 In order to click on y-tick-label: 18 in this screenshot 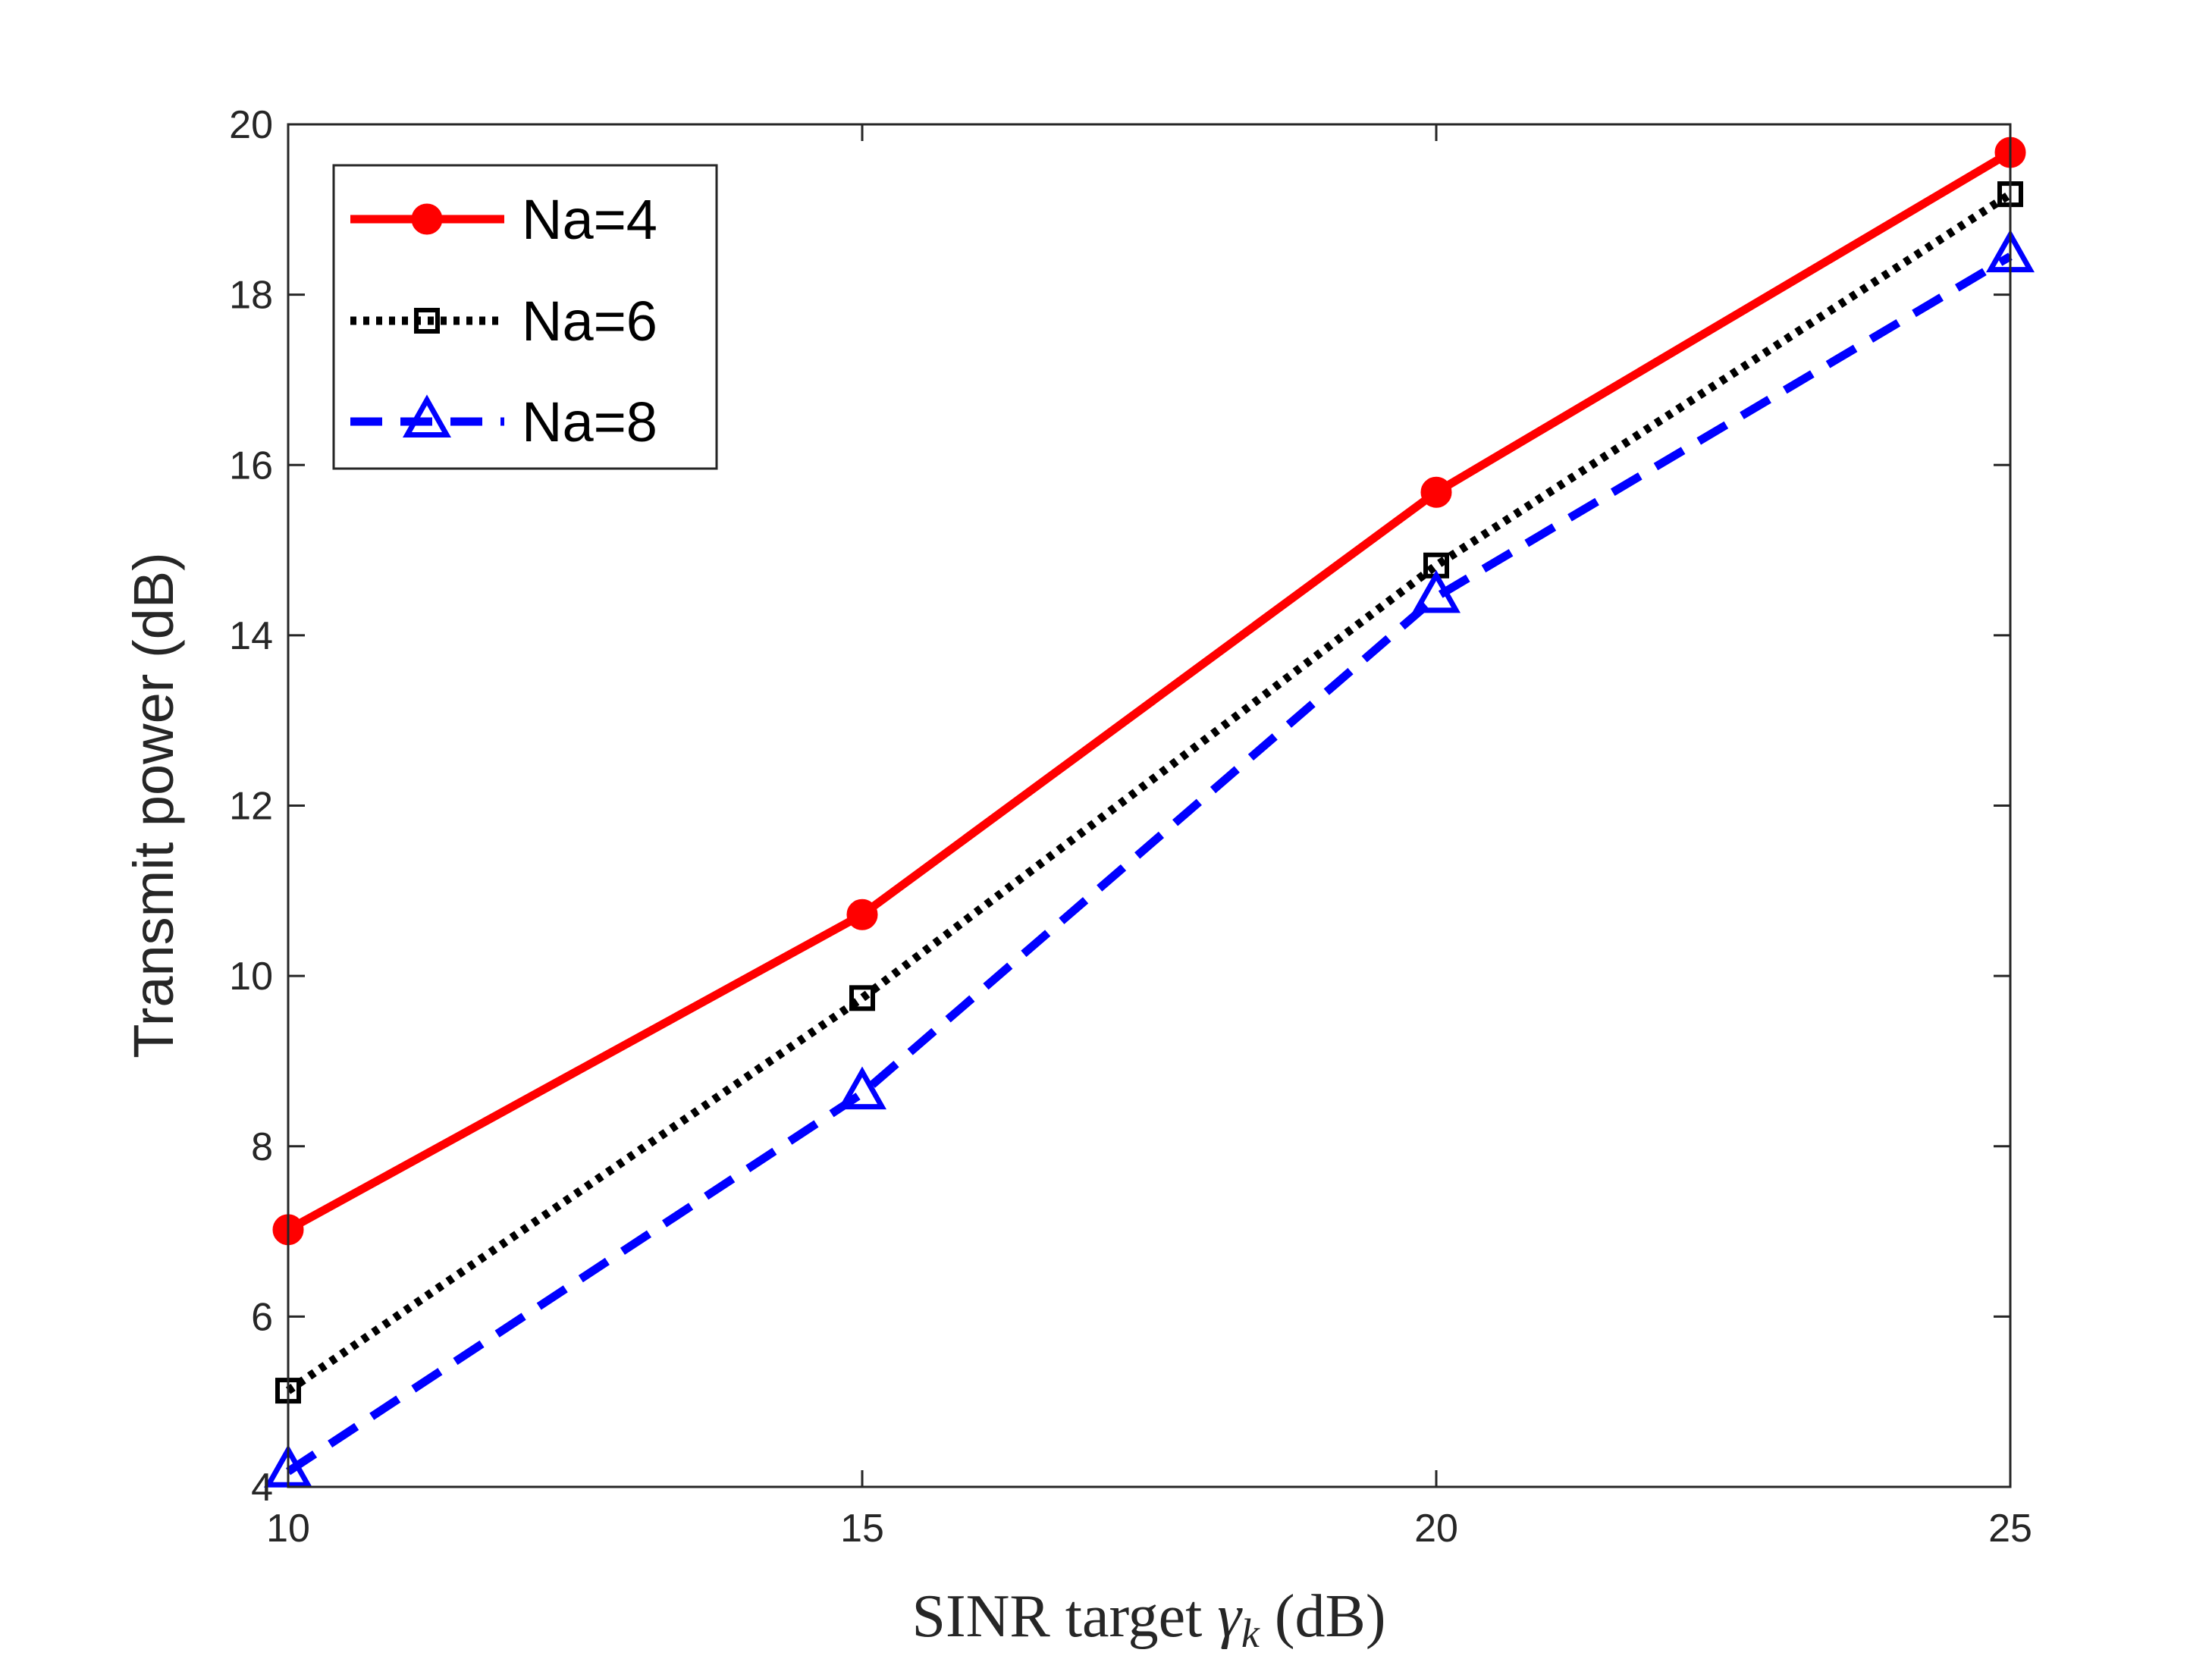, I will do `click(251, 296)`.